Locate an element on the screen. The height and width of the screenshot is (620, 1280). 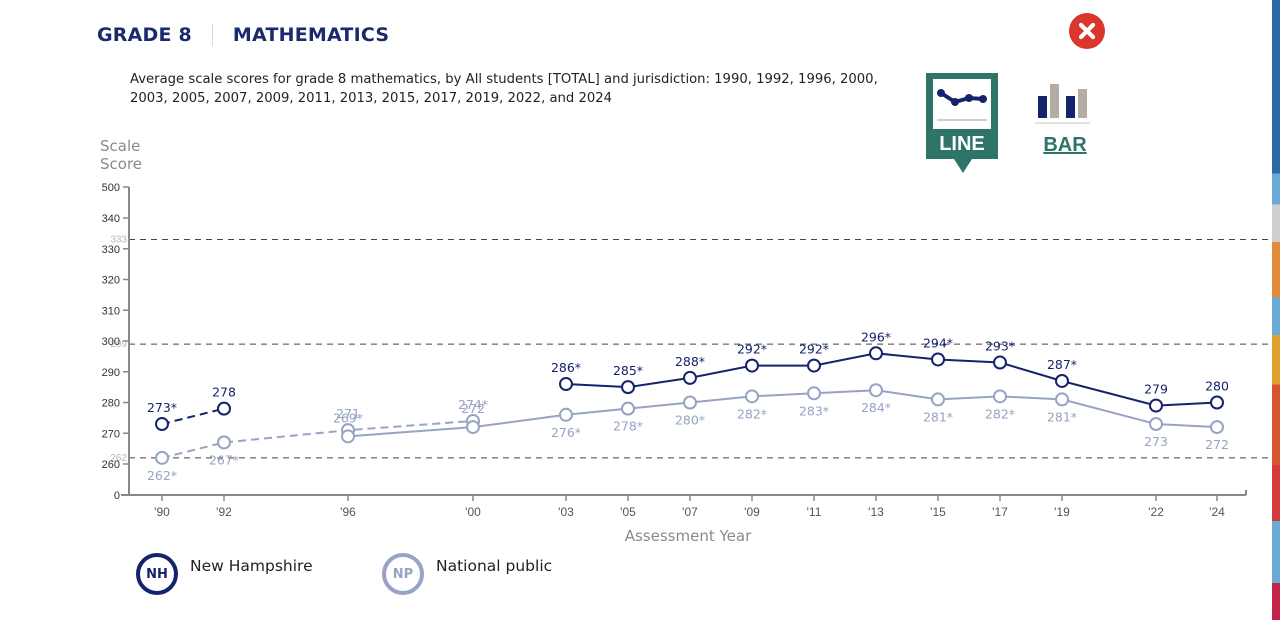
nh-point-2003 is located at coordinates (566, 384).